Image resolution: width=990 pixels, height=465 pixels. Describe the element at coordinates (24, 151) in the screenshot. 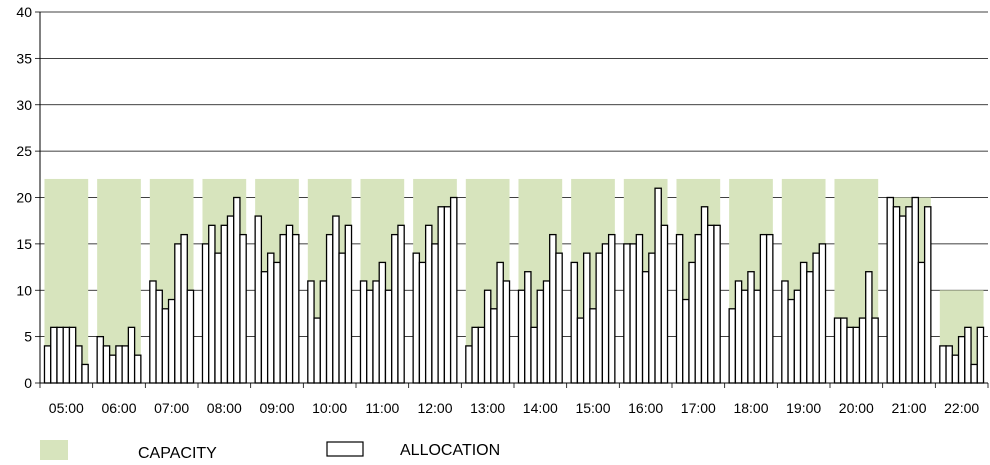

I see `y-tick-label: 25` at that location.